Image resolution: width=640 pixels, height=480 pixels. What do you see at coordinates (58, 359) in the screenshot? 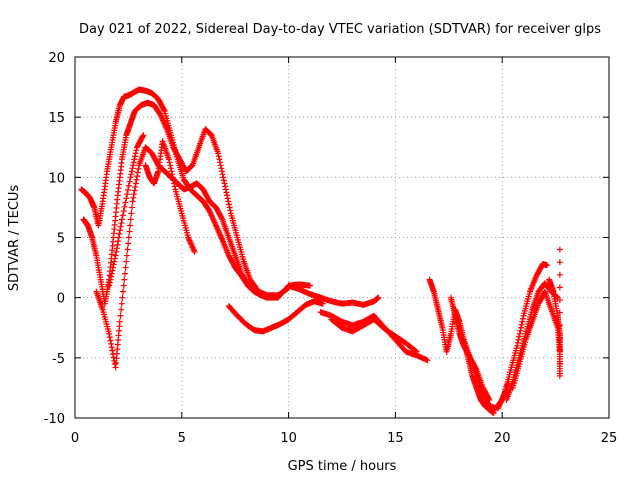
I see `y-tick-label: -5` at bounding box center [58, 359].